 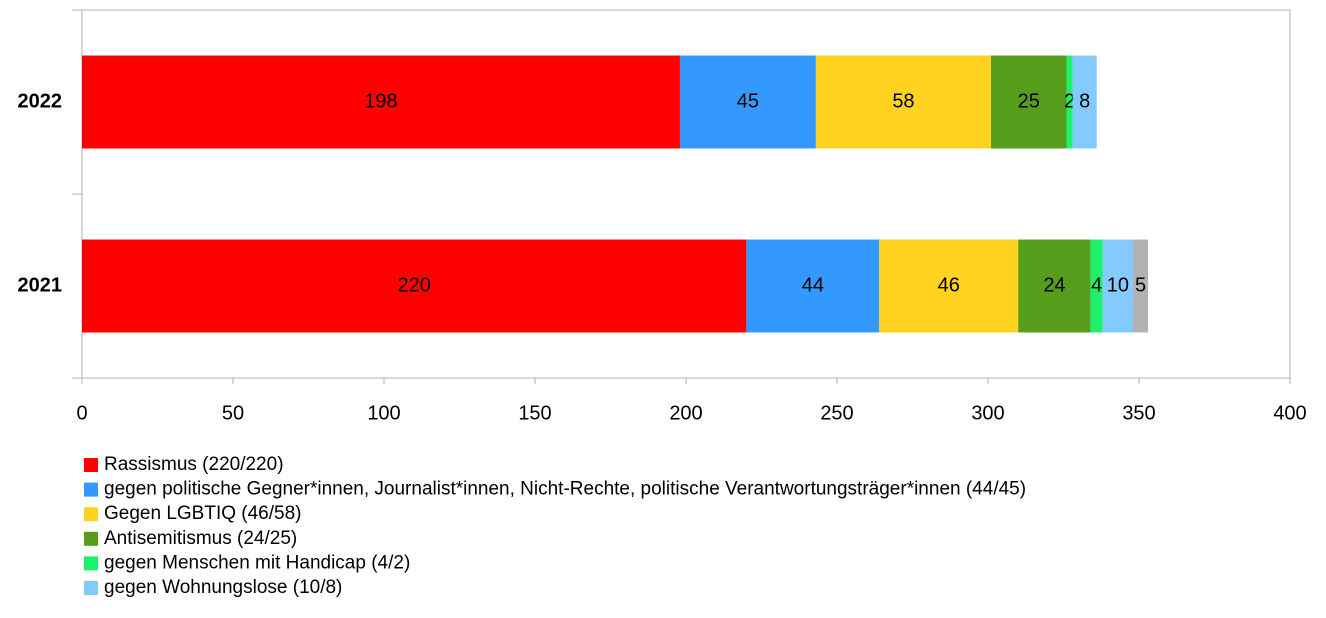 I want to click on data-label: 220, so click(x=414, y=285).